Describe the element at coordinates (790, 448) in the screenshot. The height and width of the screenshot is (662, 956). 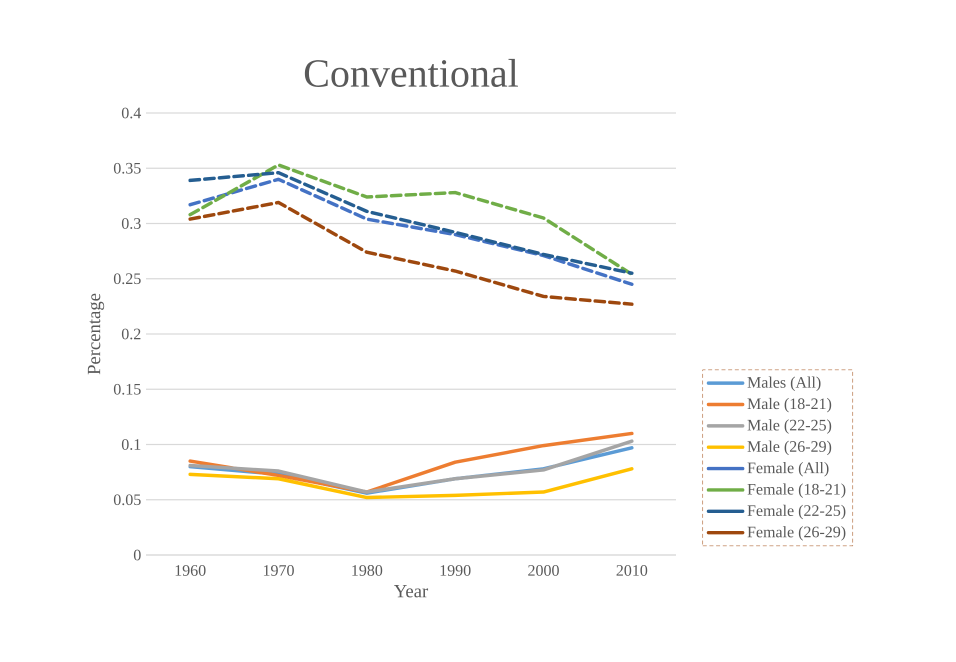
I see `legend-label: Male (26-29)` at that location.